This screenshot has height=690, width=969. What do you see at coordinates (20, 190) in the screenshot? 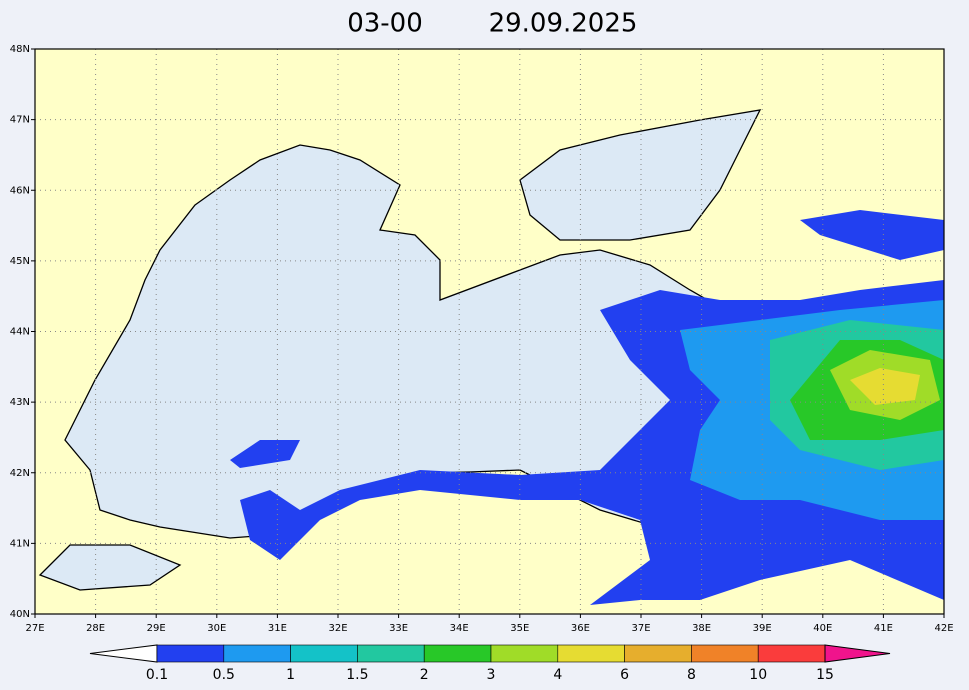
I see `lat-label: 46N` at bounding box center [20, 190].